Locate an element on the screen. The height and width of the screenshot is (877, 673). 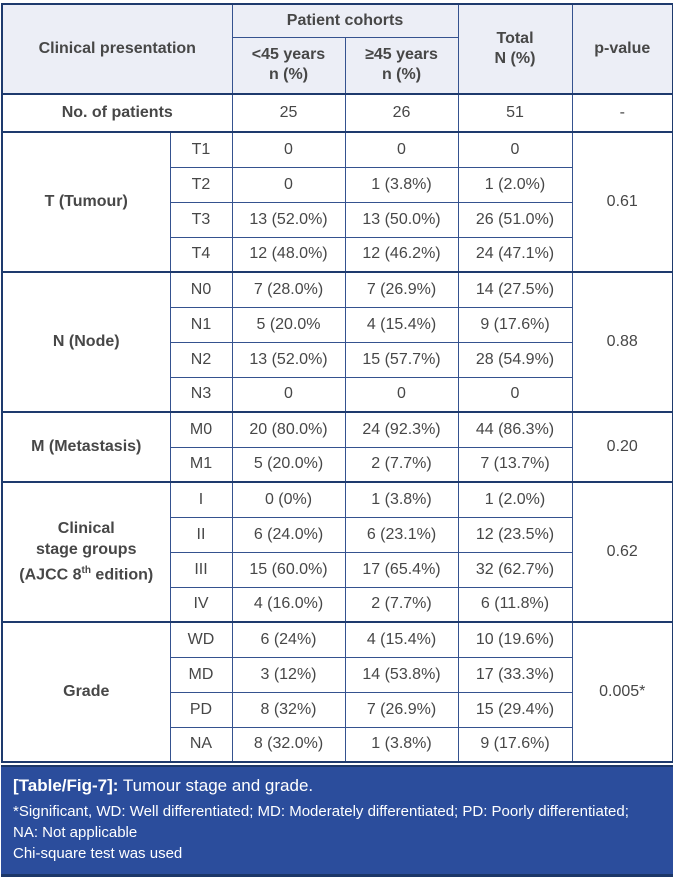
cell-subcategory: M0 is located at coordinates (201, 429).